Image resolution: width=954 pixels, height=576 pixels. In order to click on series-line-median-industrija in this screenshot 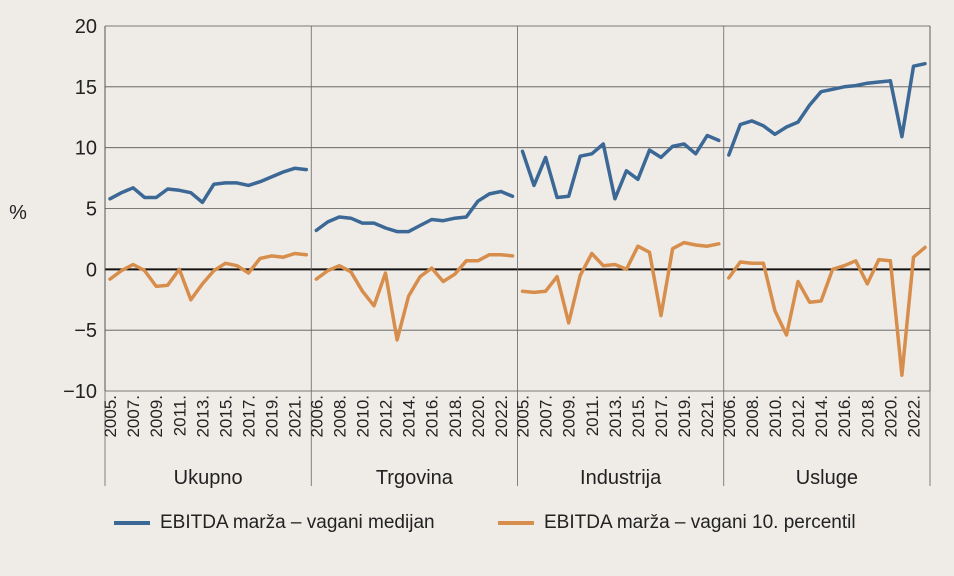, I will do `click(620, 167)`.